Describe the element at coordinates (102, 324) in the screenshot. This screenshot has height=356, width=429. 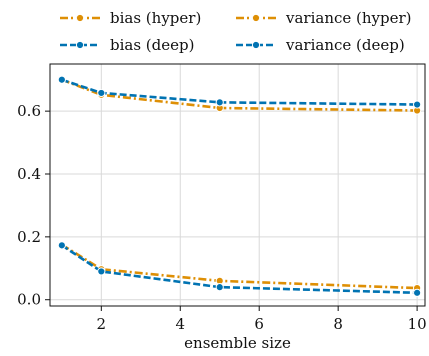
I see `x-tick-label: 2` at that location.